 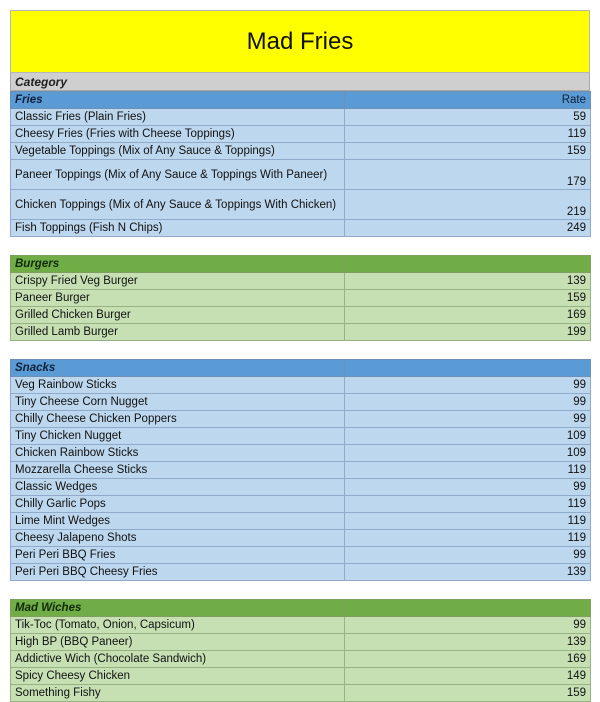 I want to click on item-name: Chilly Cheese Chicken Poppers, so click(x=177, y=419).